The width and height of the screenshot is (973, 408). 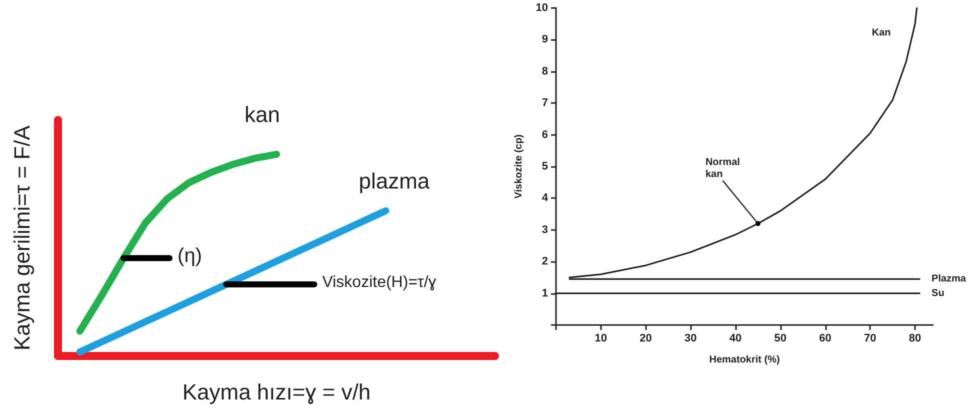 What do you see at coordinates (379, 282) in the screenshot?
I see `annotation: Viskozite(Η)=τ/ɣ` at bounding box center [379, 282].